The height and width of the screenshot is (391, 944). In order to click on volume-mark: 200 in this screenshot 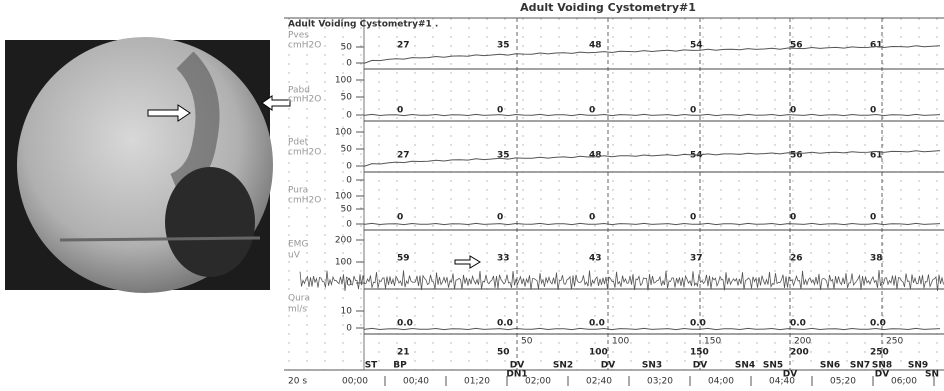, I will do `click(802, 342)`.